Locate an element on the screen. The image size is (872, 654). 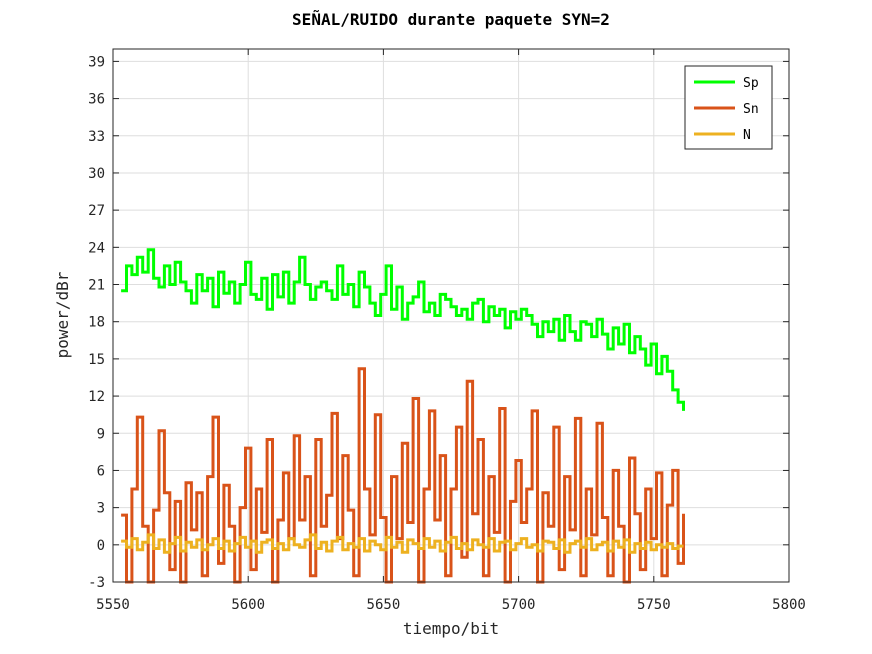
y-tick-label: 33 is located at coordinates (96, 137).